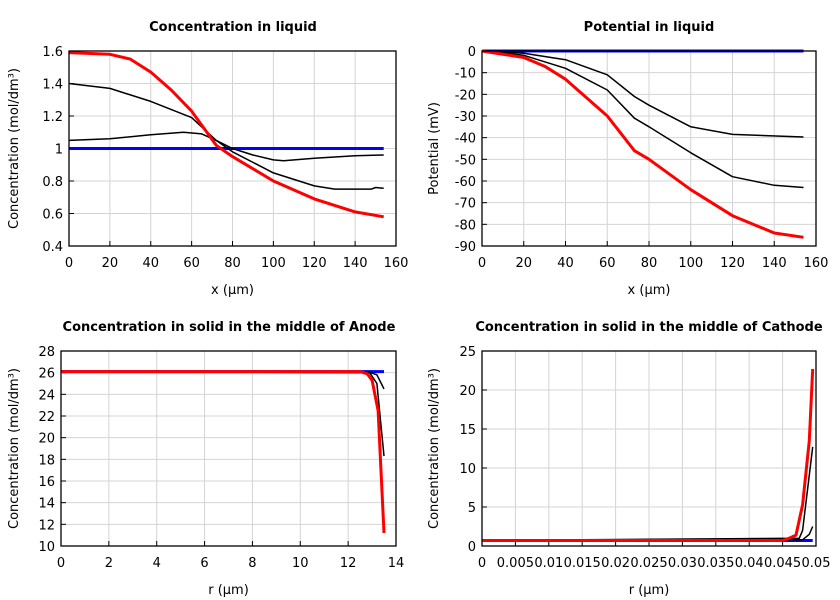 The width and height of the screenshot is (840, 600). Describe the element at coordinates (465, 182) in the screenshot. I see `y-tick-label: -60` at that location.